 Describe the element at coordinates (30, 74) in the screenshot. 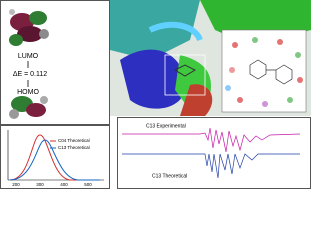

I see `gap-label: ΔE = 0.112` at that location.